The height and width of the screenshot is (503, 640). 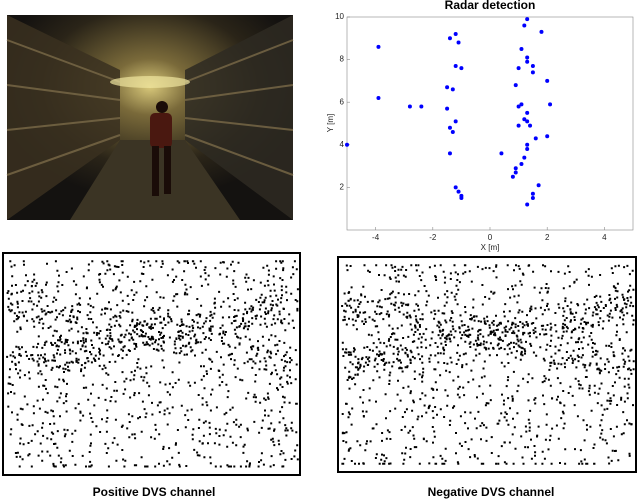 What do you see at coordinates (433, 237) in the screenshot?
I see `x-tick-label: -2` at bounding box center [433, 237].